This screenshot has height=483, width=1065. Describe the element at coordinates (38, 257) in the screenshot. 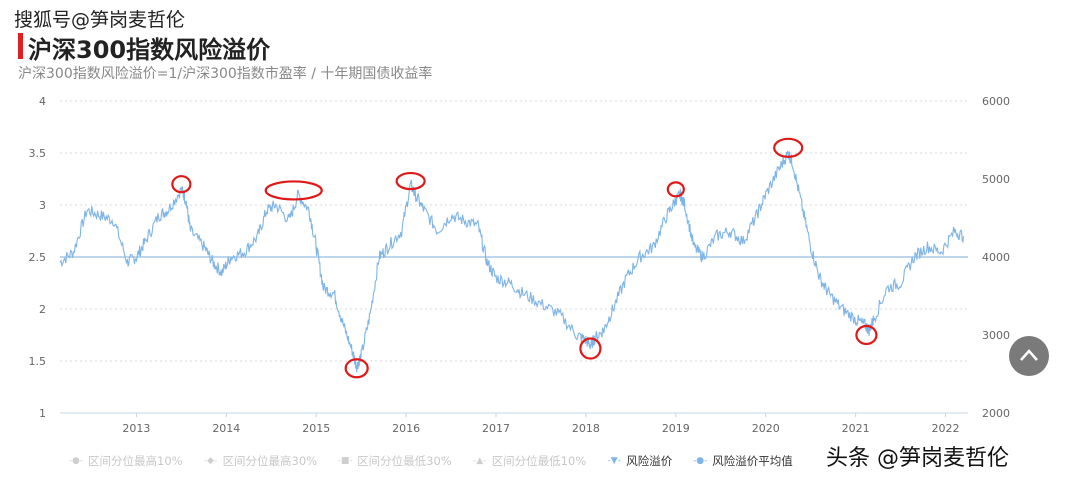

I see `y-left-tick-label: 2.5` at that location.